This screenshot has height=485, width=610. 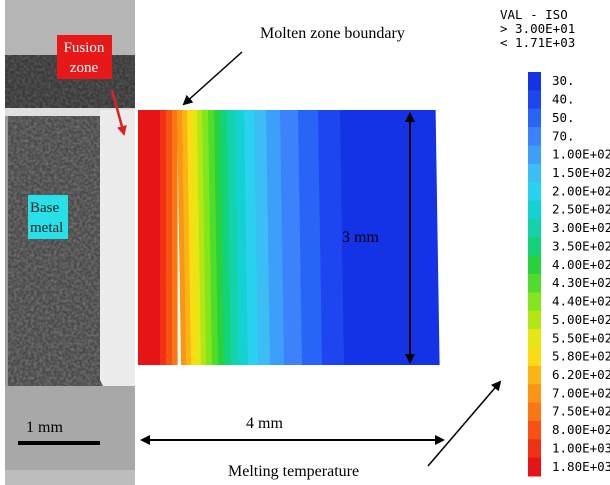 I want to click on legend-label: 5.00E+02, so click(x=581, y=319).